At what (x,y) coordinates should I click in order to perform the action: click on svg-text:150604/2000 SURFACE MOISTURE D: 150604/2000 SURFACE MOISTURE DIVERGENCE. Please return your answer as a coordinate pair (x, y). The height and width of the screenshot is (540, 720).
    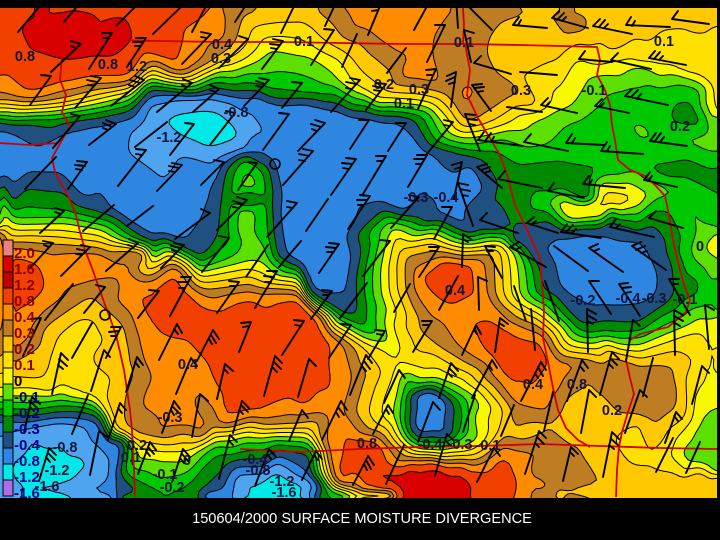
    Looking at the image, I should click on (362, 519).